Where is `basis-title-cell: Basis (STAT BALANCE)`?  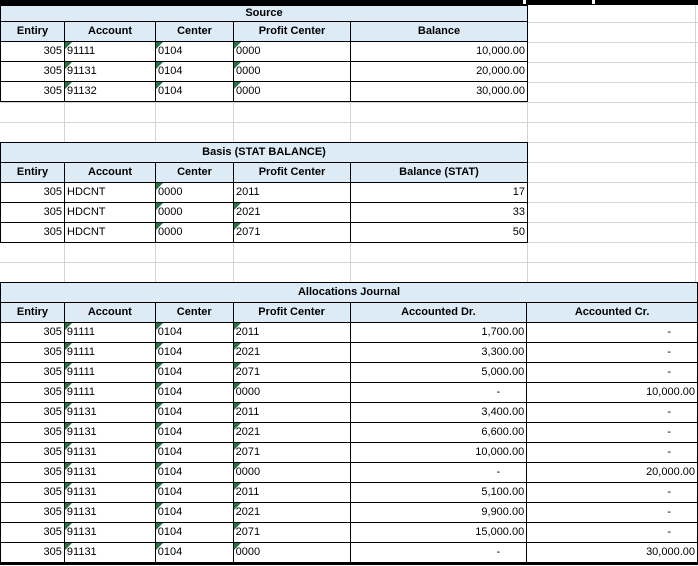
basis-title-cell: Basis (STAT BALANCE) is located at coordinates (264, 152).